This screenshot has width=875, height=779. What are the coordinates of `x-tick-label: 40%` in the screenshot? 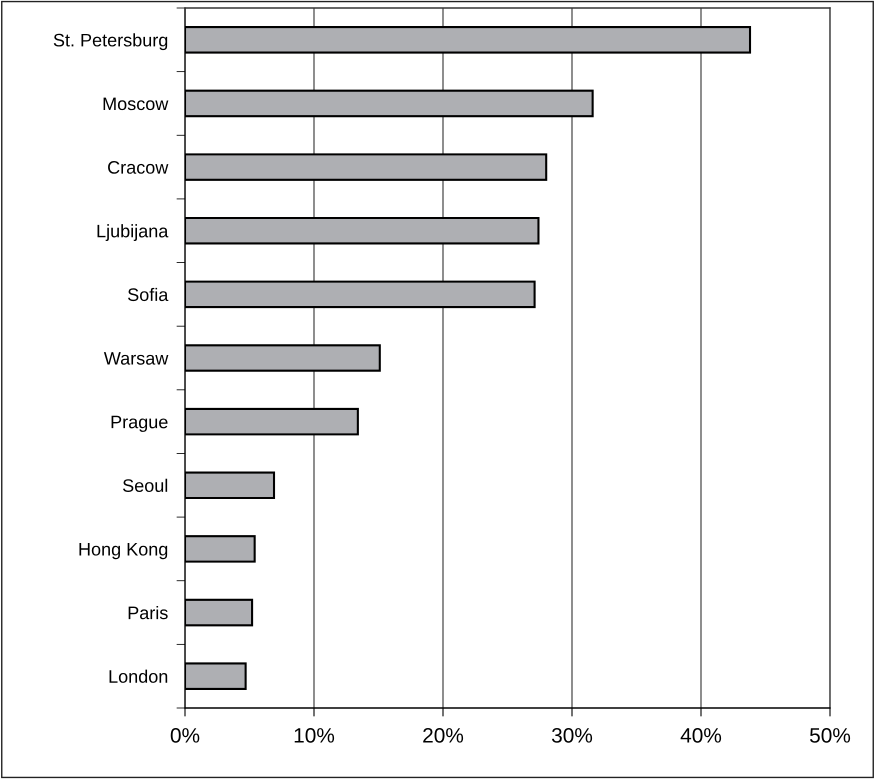 It's located at (701, 735).